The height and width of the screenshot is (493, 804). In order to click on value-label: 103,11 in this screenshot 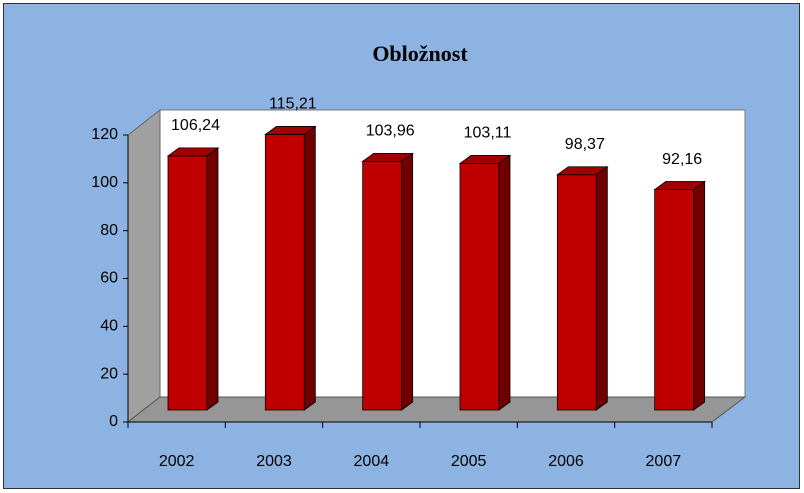, I will do `click(488, 133)`.